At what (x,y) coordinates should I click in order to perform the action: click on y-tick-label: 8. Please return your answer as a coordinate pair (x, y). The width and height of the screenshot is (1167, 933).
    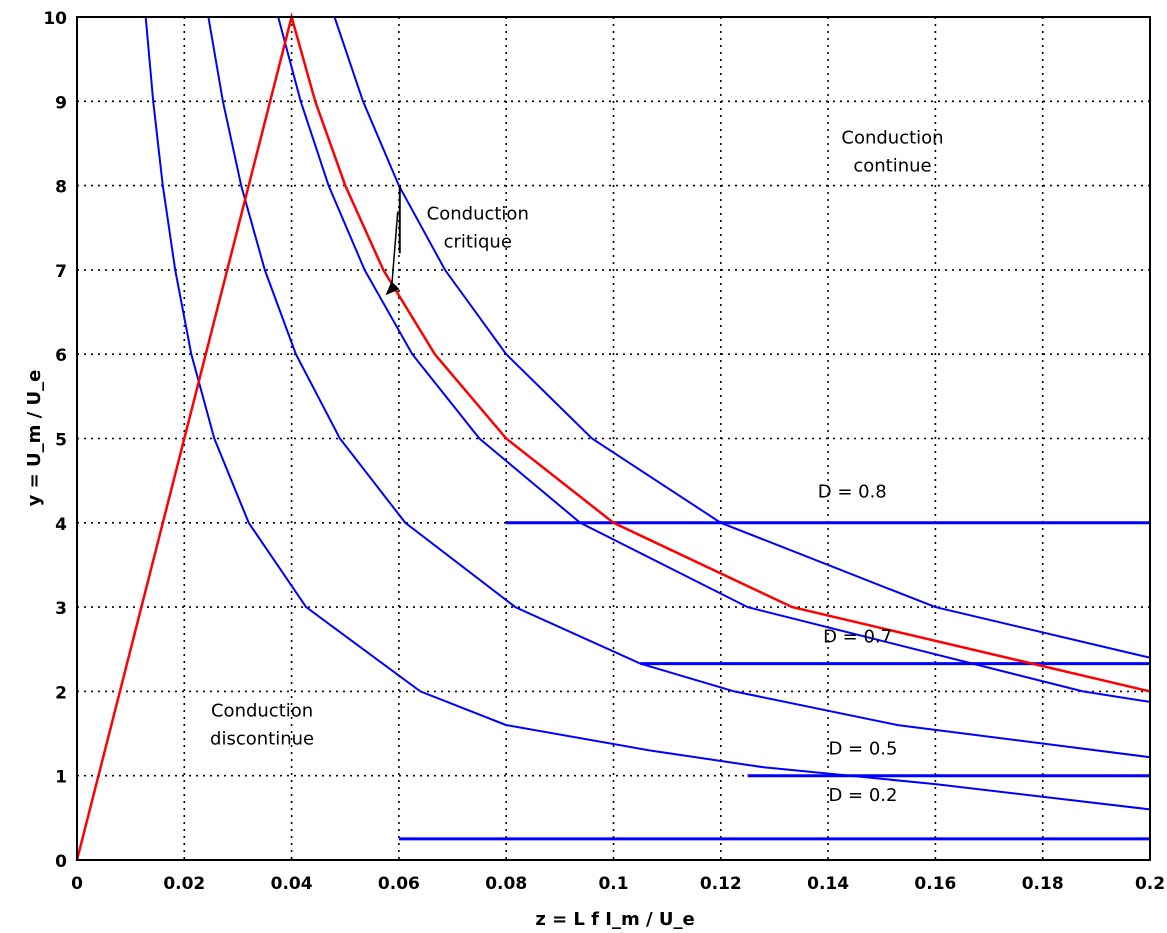
    Looking at the image, I should click on (61, 188).